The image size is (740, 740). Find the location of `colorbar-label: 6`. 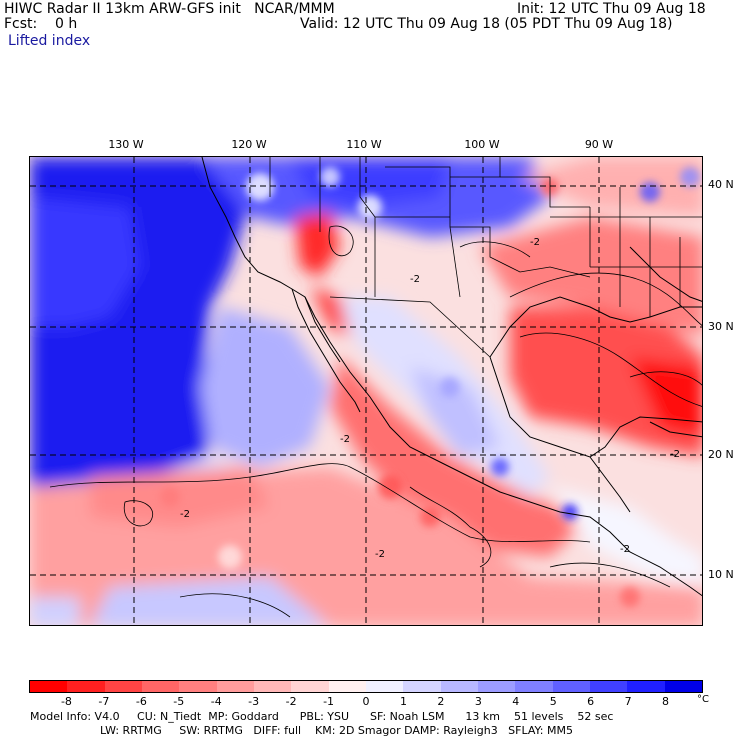

colorbar-label: 6 is located at coordinates (591, 701).